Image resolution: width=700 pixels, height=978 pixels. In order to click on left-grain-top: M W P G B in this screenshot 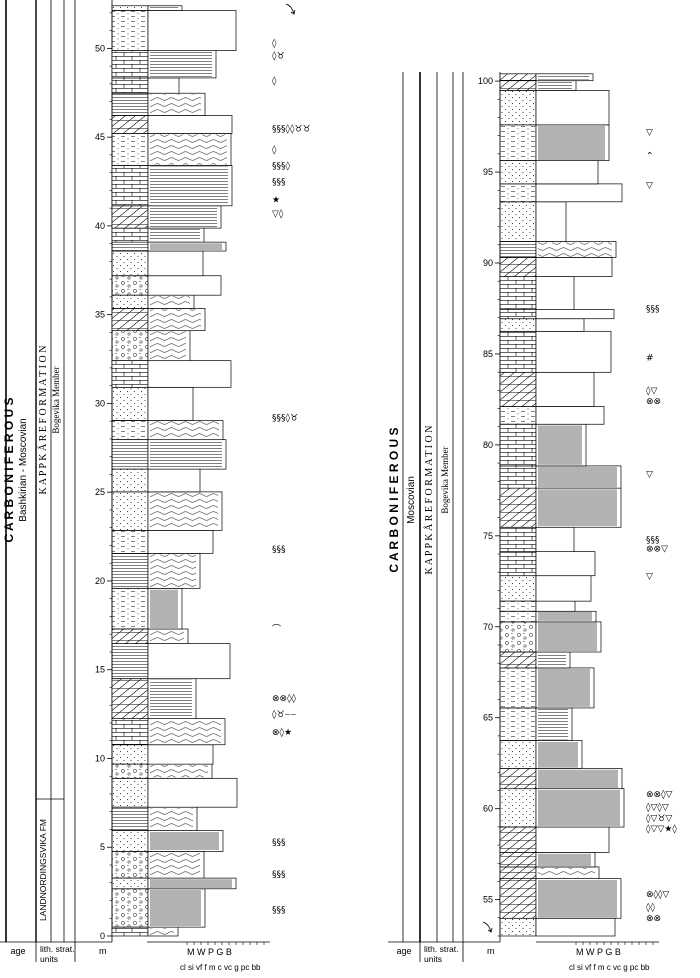, I will do `click(209, 952)`.